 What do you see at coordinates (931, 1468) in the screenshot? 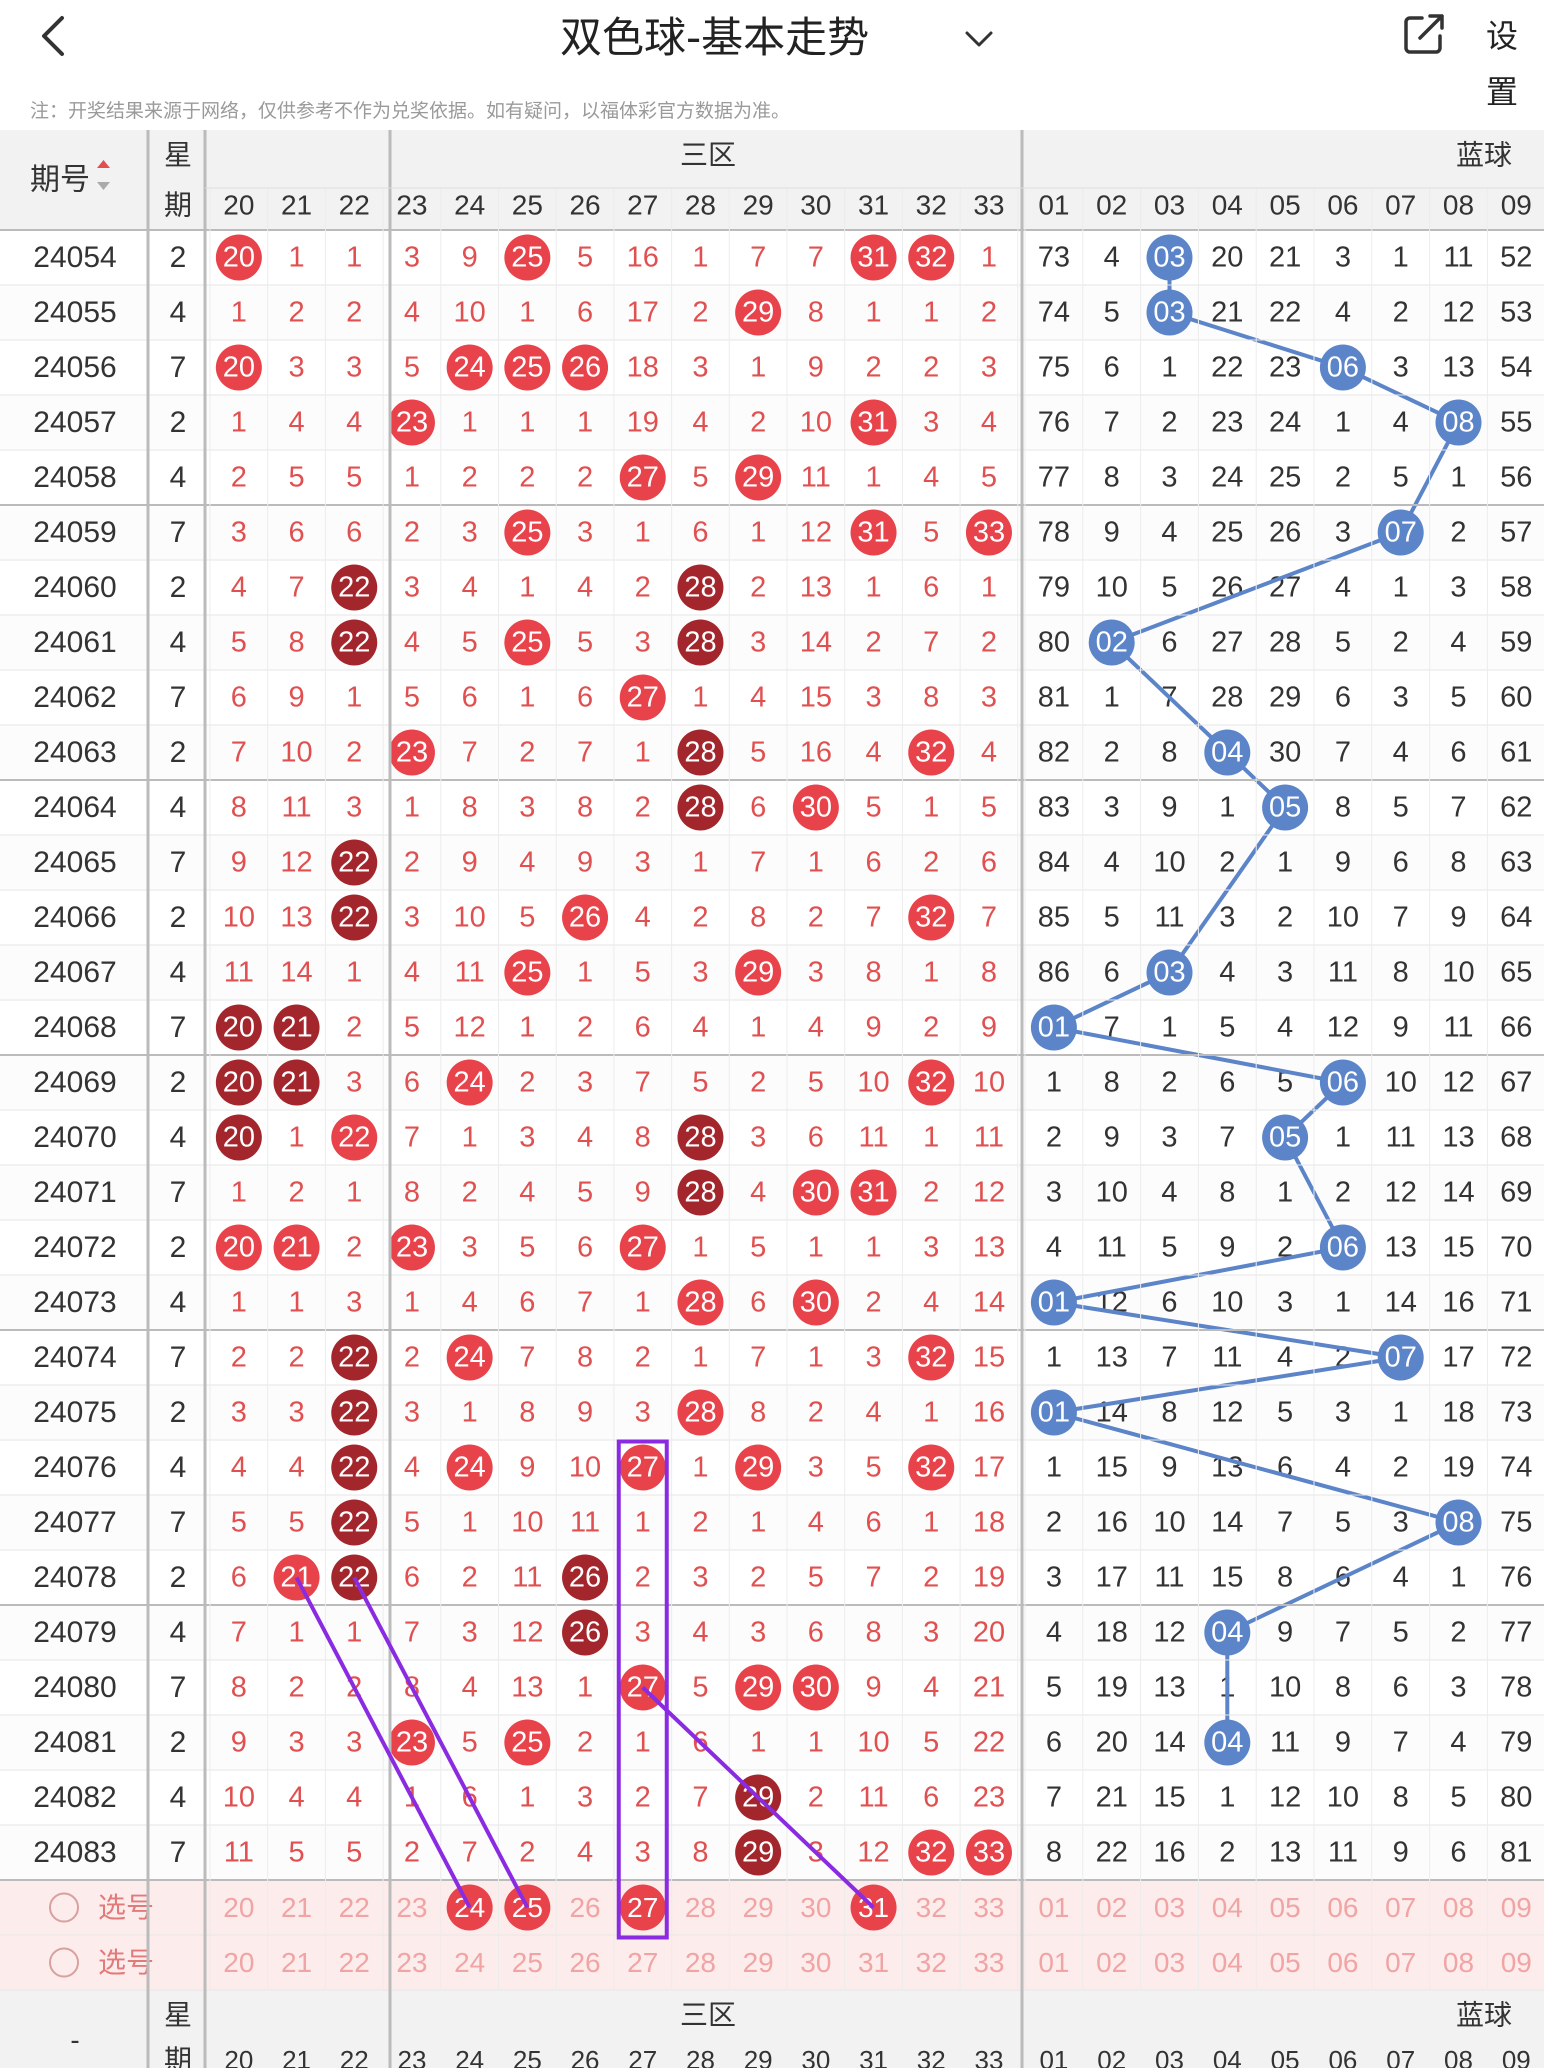
I see `red-ball-number: 32` at bounding box center [931, 1468].